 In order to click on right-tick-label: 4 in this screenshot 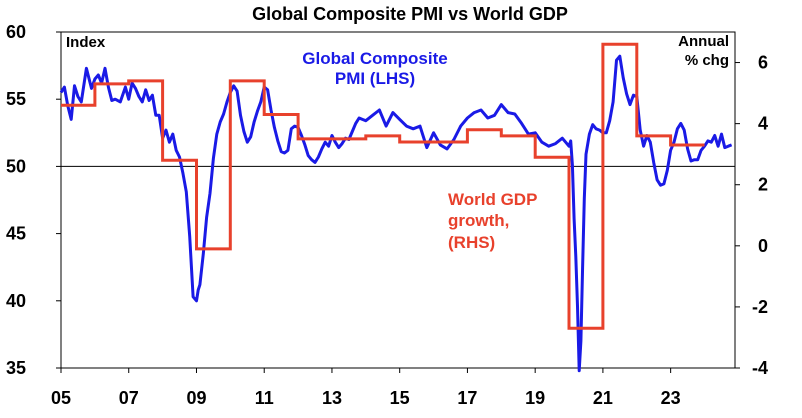, I will do `click(763, 124)`.